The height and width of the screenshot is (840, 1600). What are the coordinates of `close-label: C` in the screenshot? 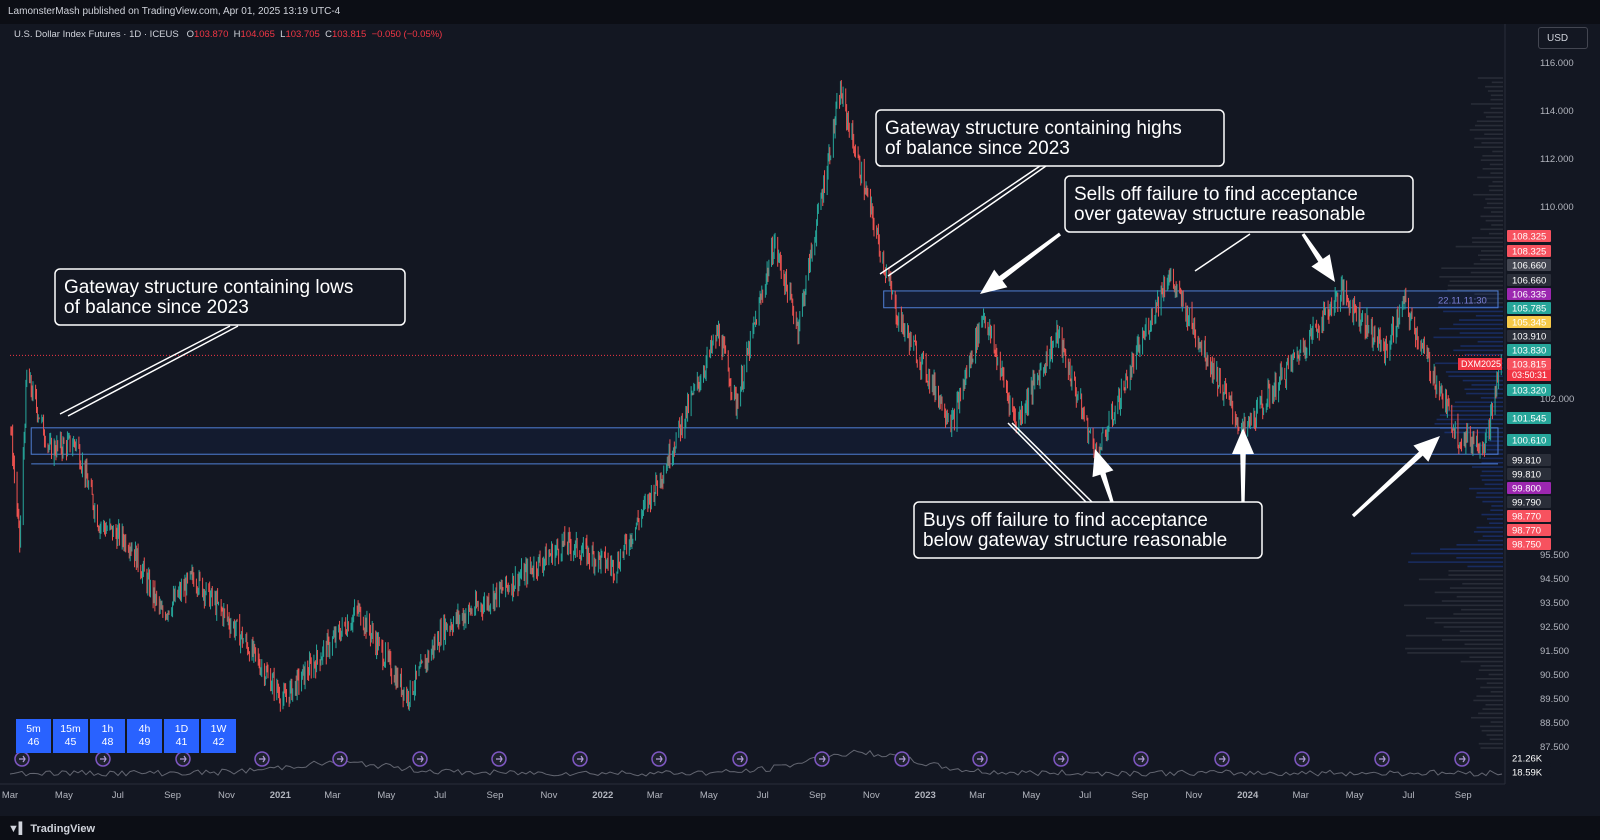 It's located at (328, 34).